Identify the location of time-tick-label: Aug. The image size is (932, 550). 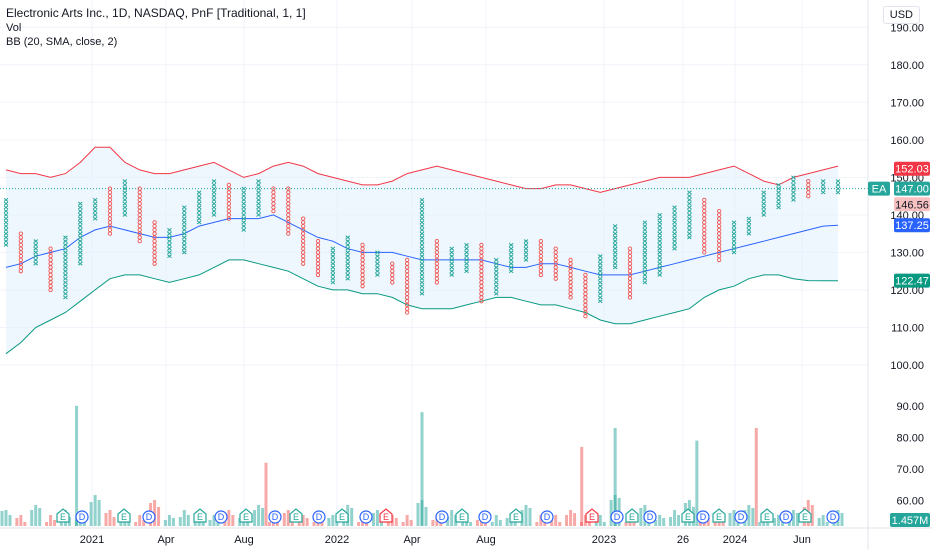
(244, 540).